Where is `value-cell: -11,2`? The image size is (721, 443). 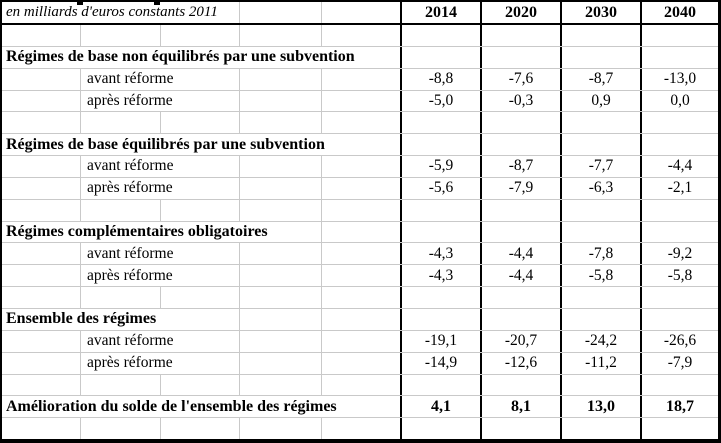 value-cell: -11,2 is located at coordinates (600, 363).